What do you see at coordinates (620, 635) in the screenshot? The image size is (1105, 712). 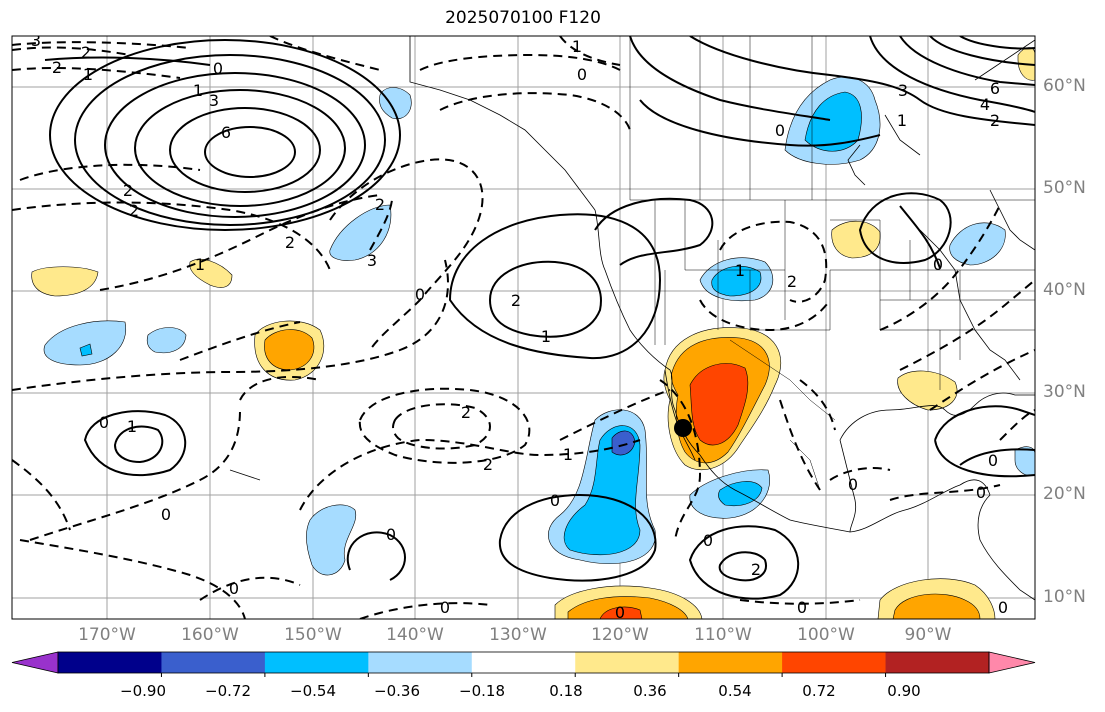 I see `lon-tick-label: 120°W` at bounding box center [620, 635].